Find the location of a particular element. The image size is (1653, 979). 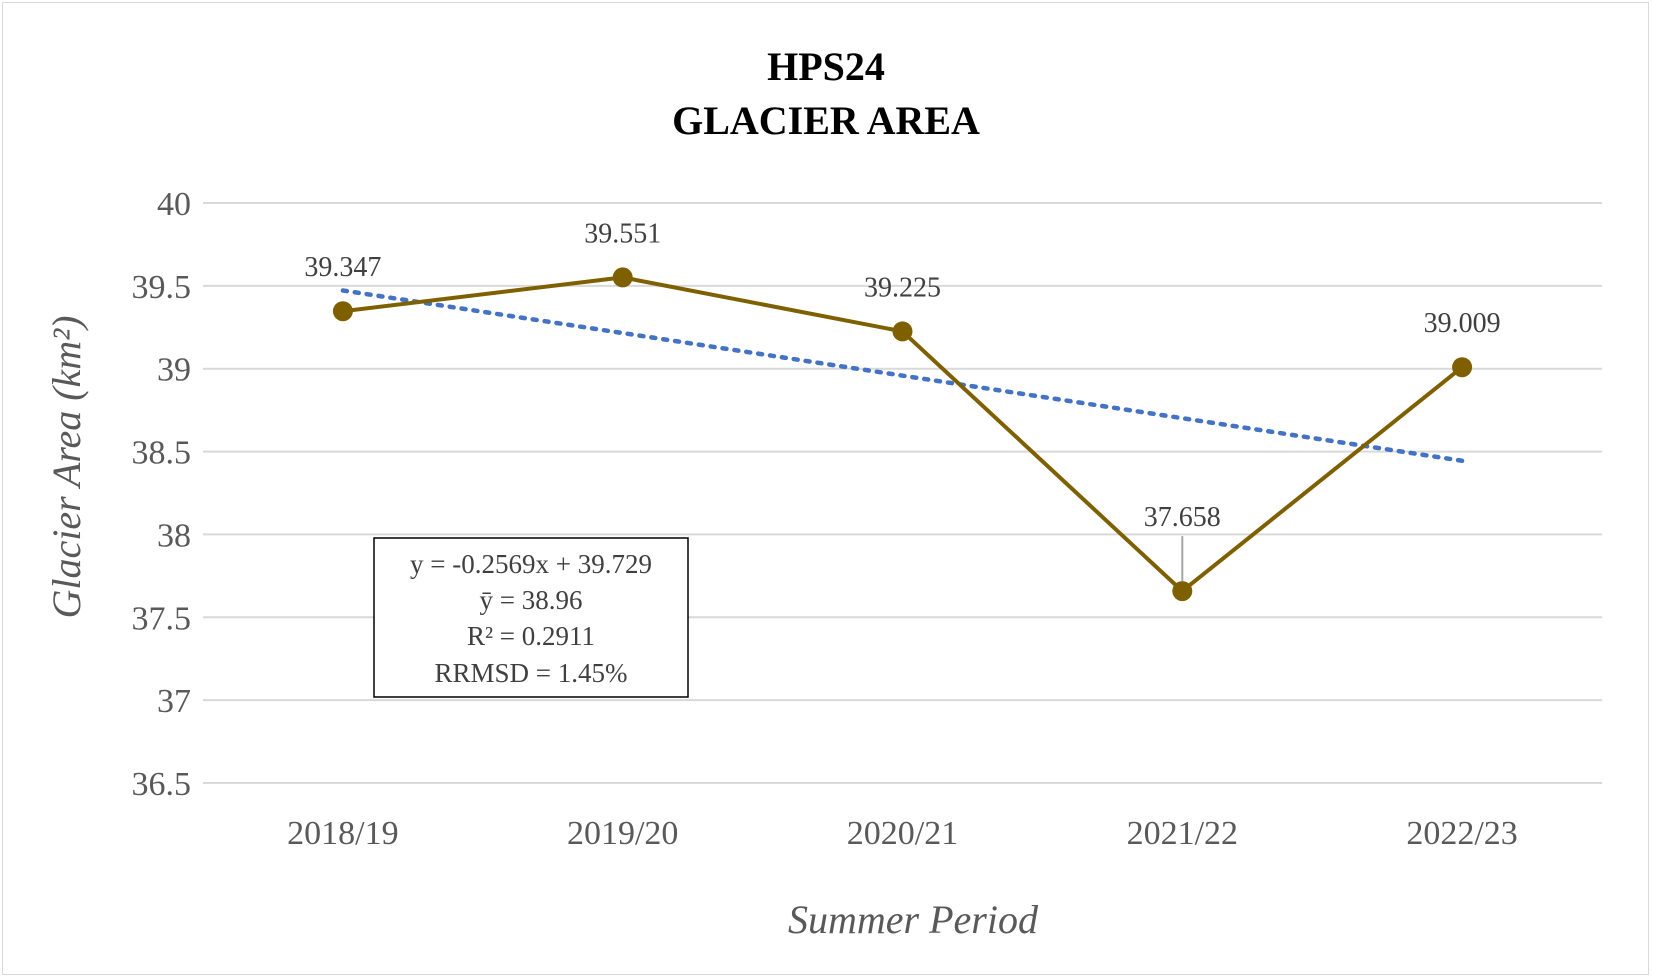

y-axis-ticks: 36.5 37 37.5 38 38.5 39 39.5 40 is located at coordinates (162, 494).